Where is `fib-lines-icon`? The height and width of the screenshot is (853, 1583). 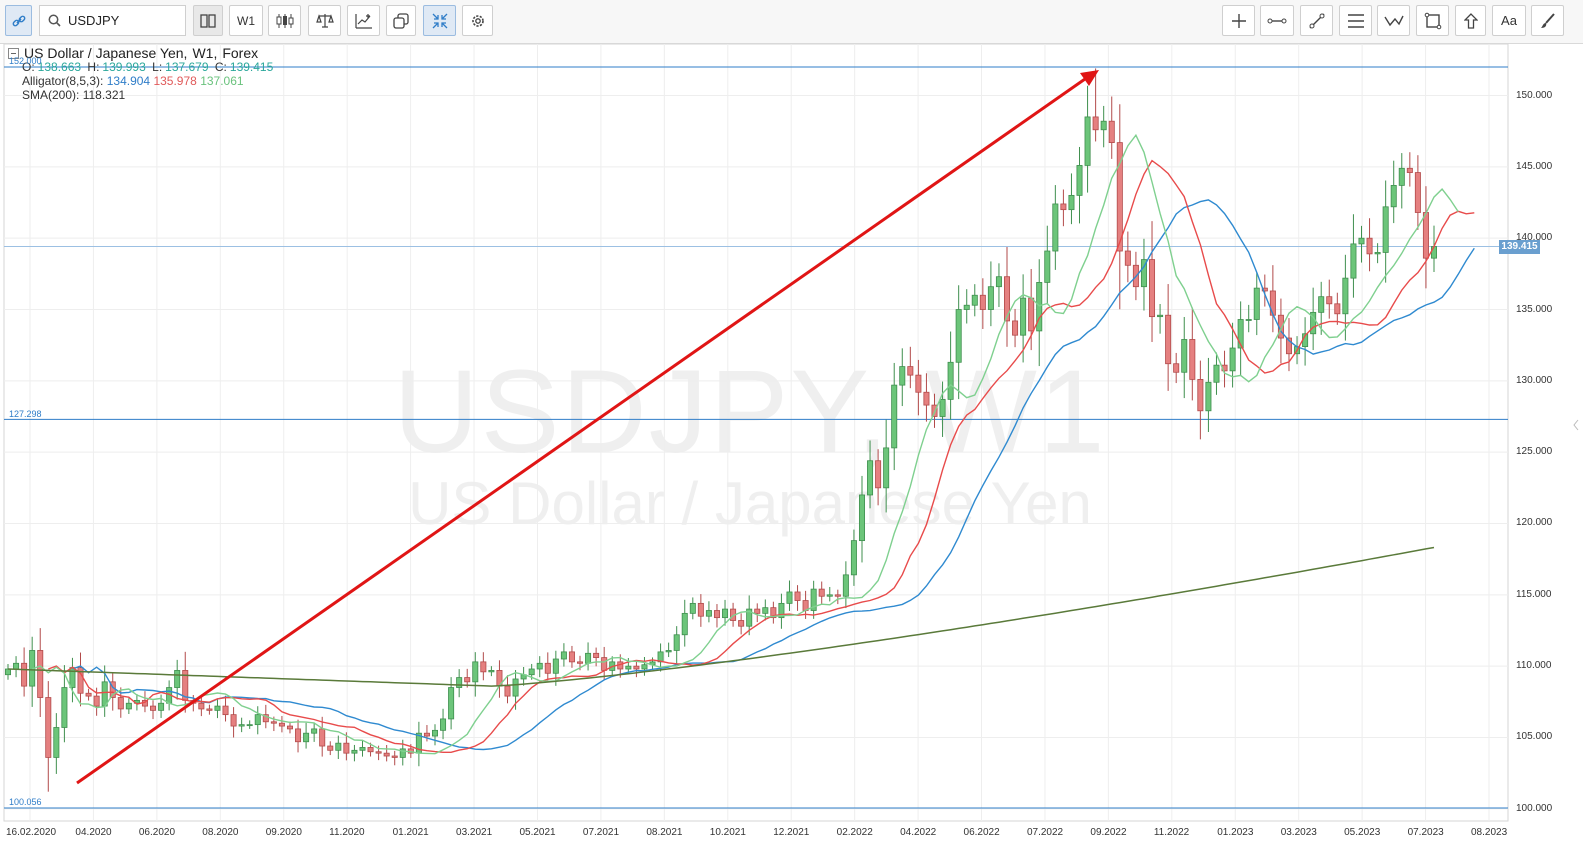
fib-lines-icon is located at coordinates (1355, 20).